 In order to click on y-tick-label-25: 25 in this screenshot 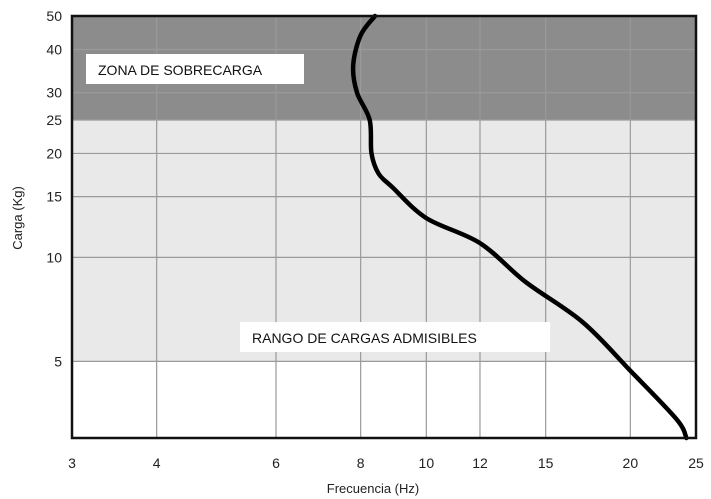, I will do `click(54, 120)`.